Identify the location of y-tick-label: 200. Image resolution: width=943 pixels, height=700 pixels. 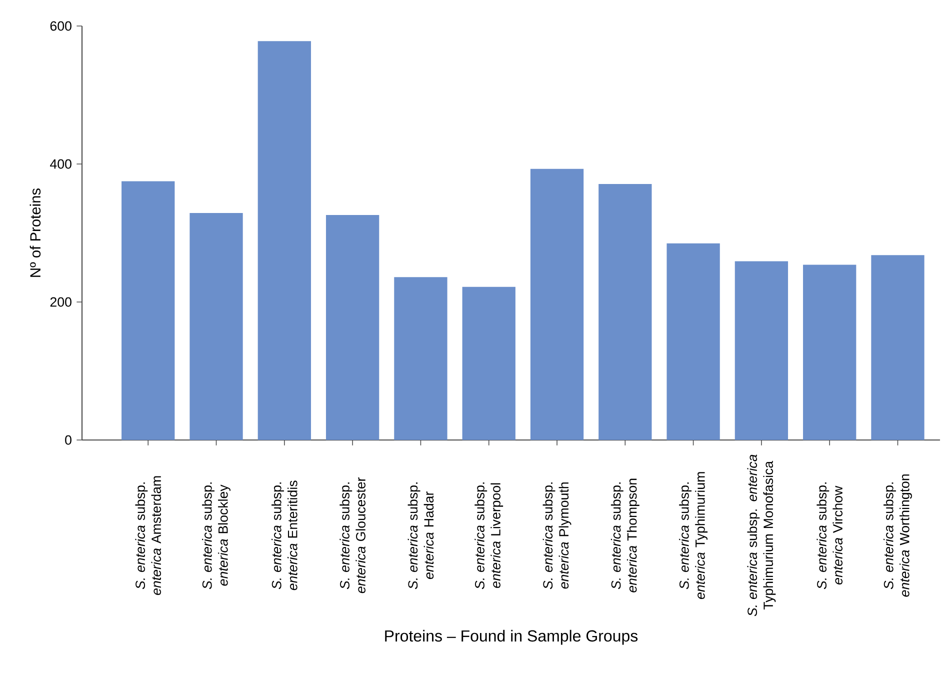
(61, 302).